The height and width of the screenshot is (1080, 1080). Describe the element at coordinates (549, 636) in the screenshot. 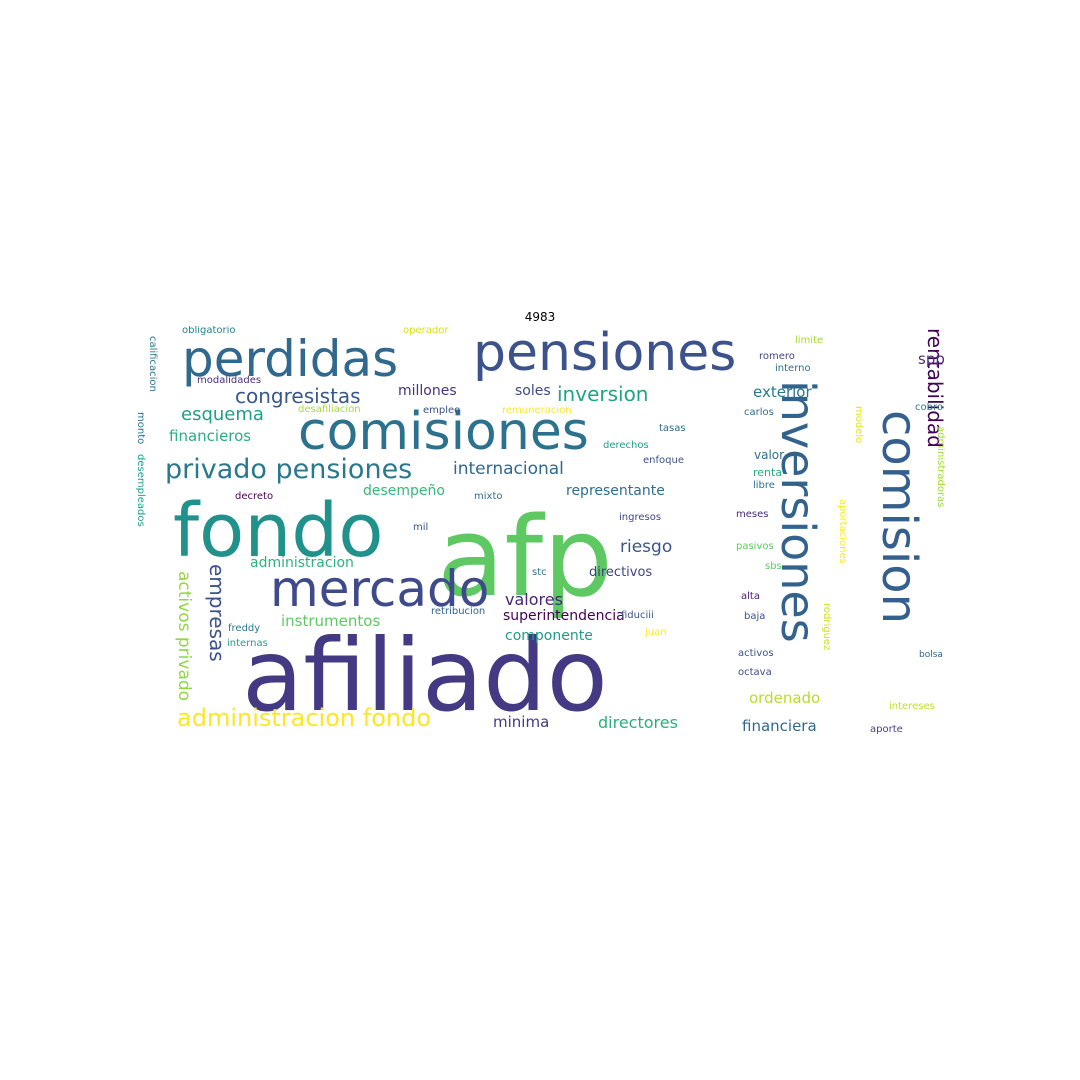

I see `cloud-word-32: componente` at that location.